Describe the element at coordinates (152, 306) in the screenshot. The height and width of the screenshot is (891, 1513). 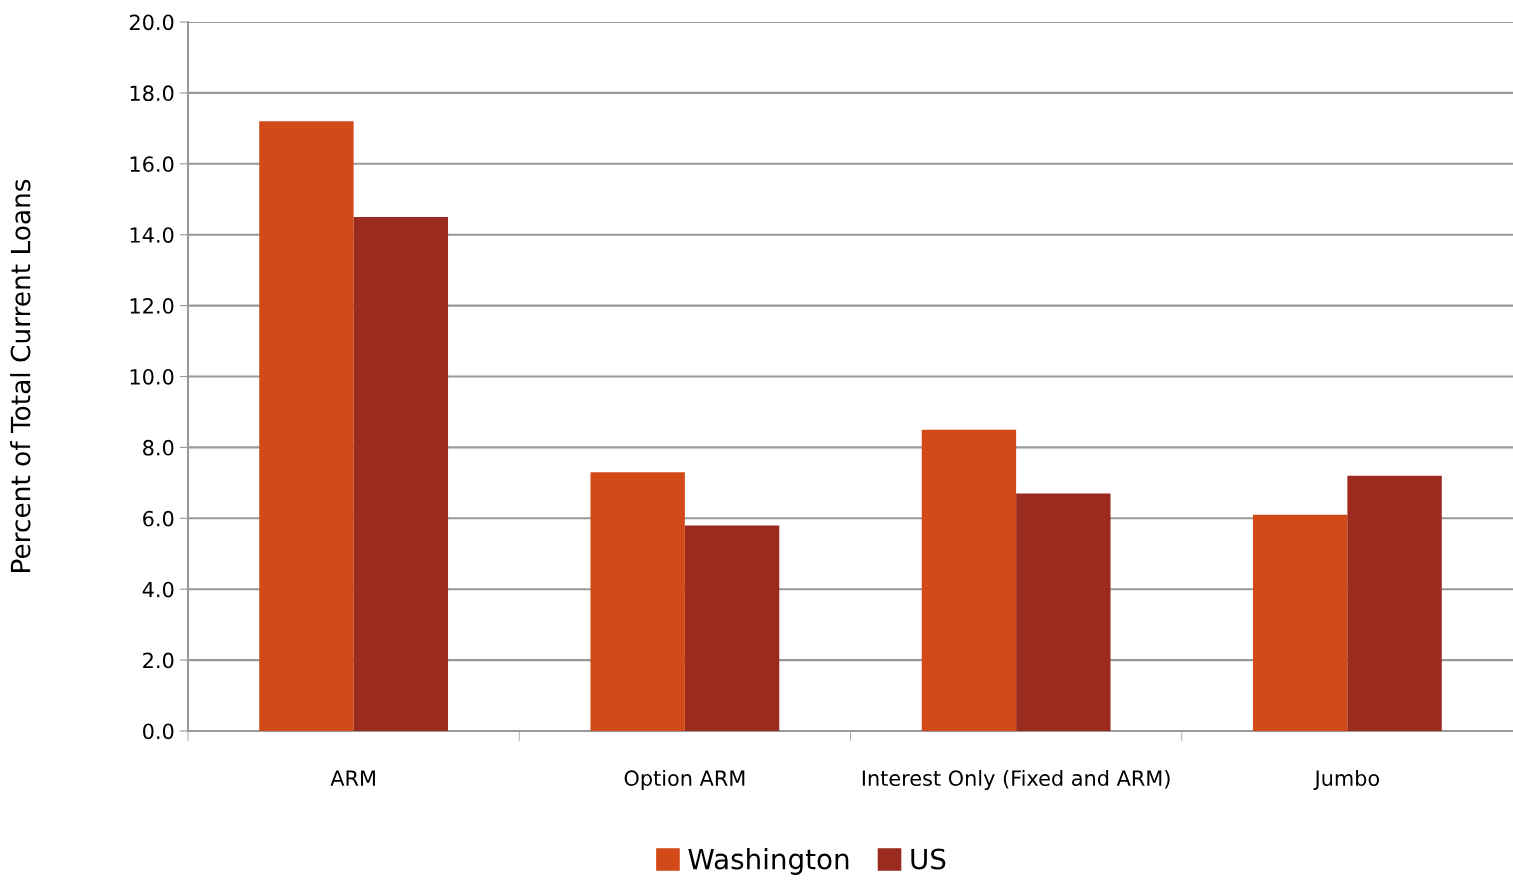
I see `y-tick-label: 12.0` at that location.